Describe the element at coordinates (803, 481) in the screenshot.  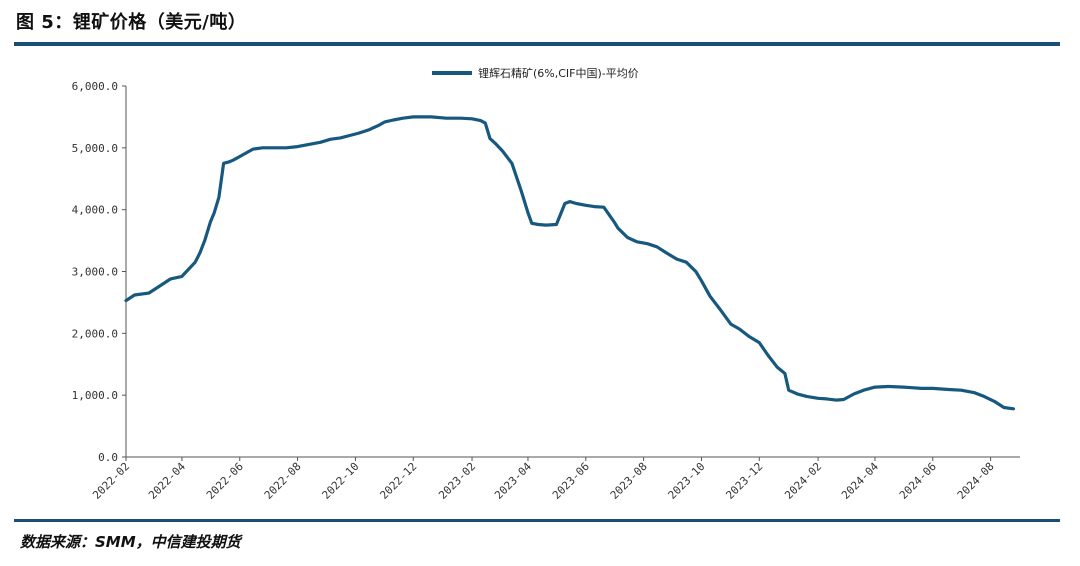
I see `x-tick-label: 2024-02` at that location.